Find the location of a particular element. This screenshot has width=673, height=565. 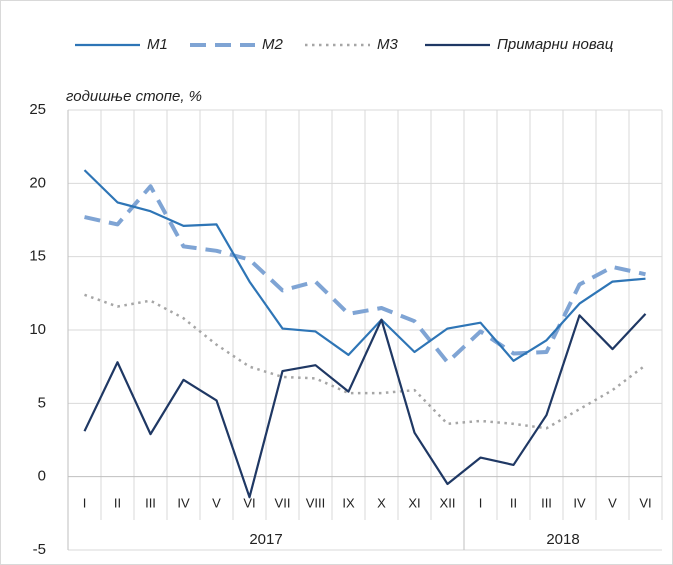

x-tick-label: IX is located at coordinates (348, 502).